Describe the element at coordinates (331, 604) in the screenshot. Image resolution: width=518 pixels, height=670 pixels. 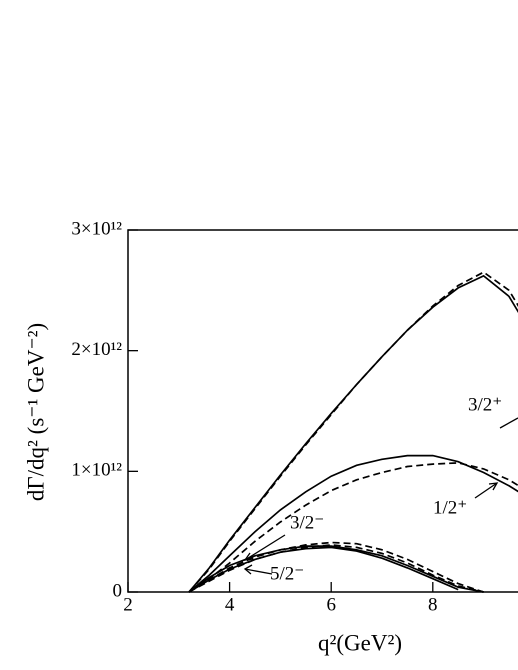
I see `x-tick-label: 6` at that location.